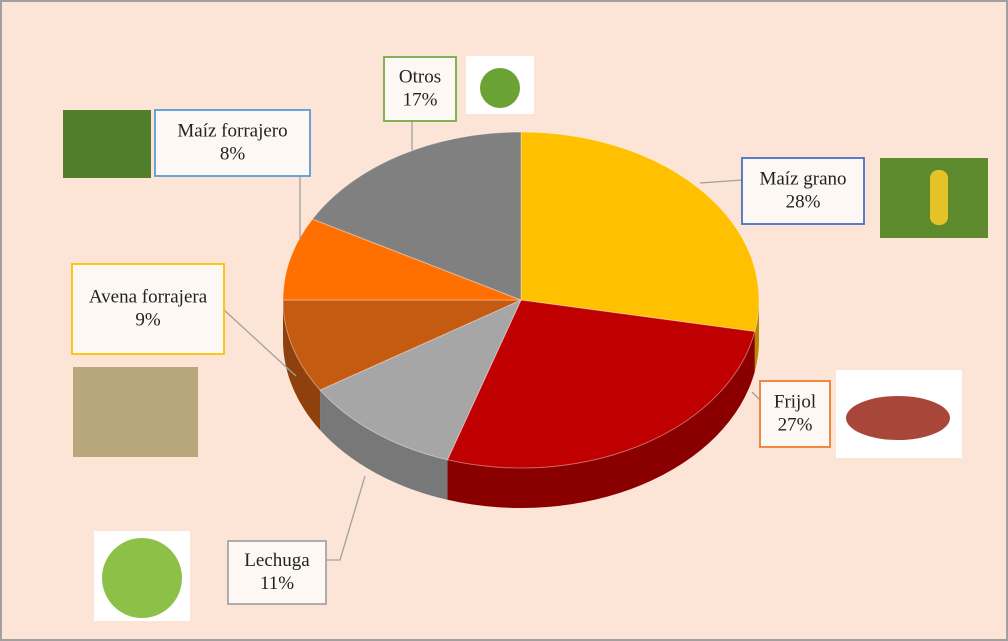 This screenshot has height=641, width=1008. What do you see at coordinates (142, 578) in the screenshot?
I see `picture-lettuce-head` at bounding box center [142, 578].